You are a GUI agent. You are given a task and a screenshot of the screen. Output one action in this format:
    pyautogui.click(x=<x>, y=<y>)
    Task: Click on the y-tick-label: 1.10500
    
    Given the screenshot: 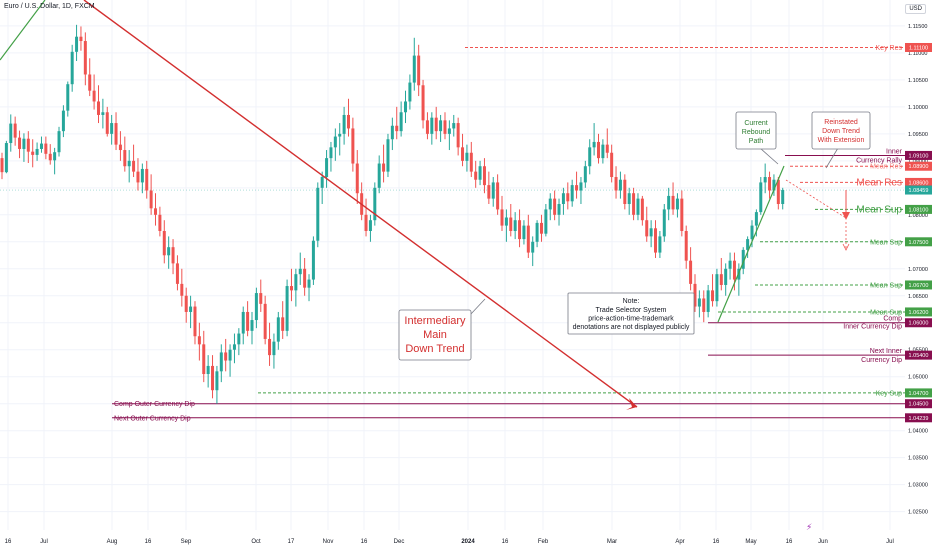 What is the action you would take?
    pyautogui.click(x=918, y=81)
    